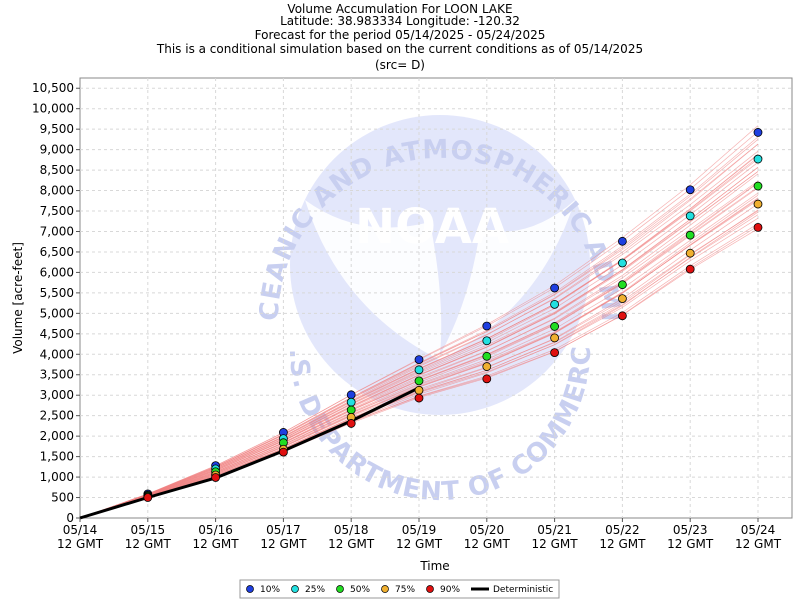 The width and height of the screenshot is (800, 600). I want to click on deterministic-layer, so click(249, 453).